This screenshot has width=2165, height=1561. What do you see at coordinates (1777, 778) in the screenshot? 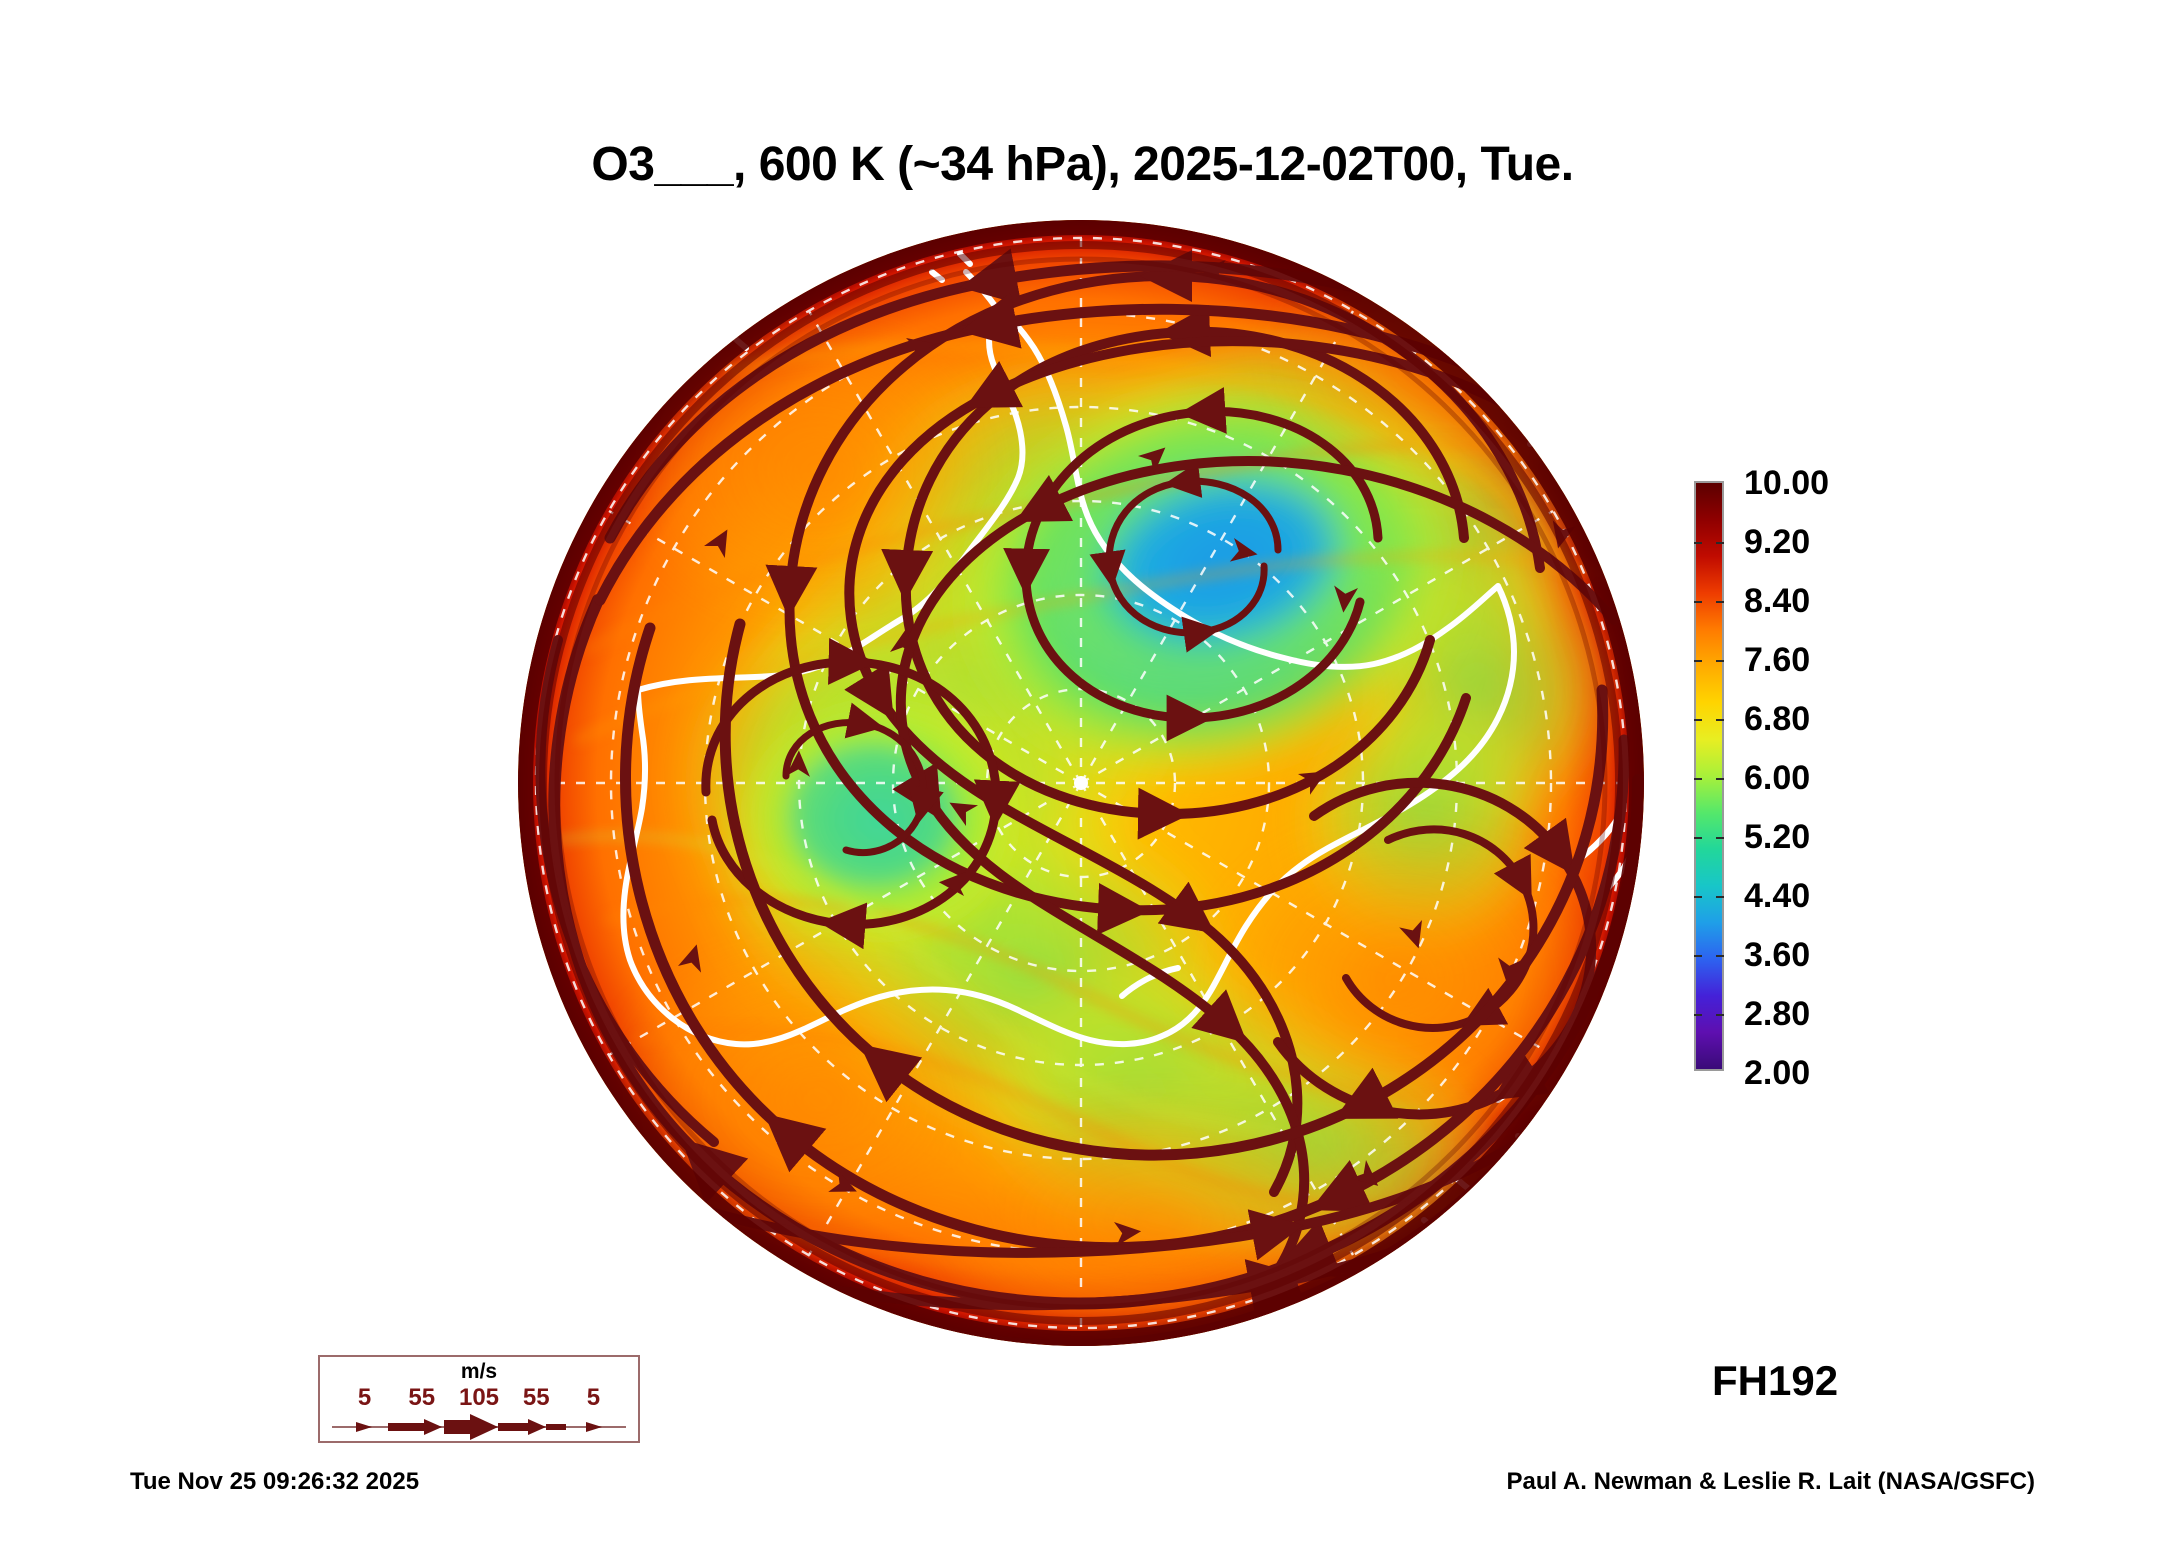
I see `colorbar-label: 6.00` at bounding box center [1777, 778].